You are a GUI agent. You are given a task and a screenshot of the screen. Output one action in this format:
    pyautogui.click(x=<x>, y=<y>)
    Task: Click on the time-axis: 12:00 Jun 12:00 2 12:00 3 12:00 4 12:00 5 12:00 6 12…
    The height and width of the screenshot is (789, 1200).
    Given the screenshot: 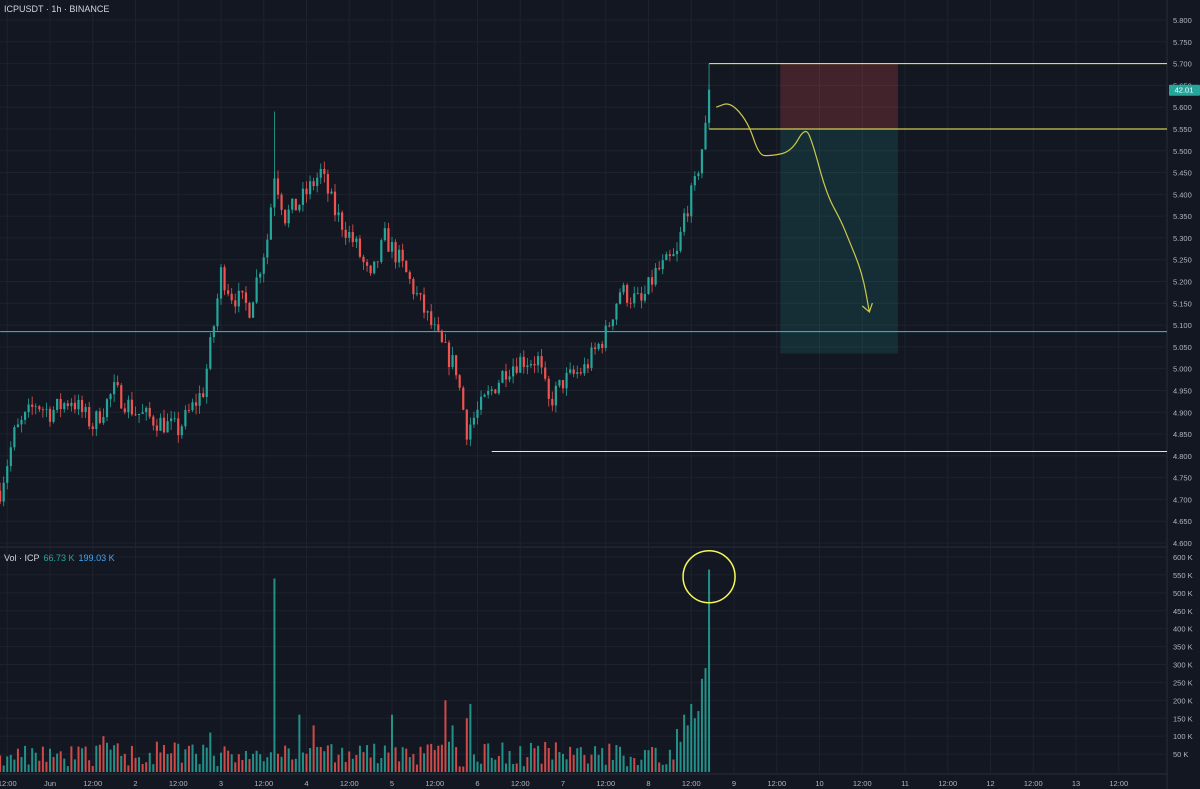 What is the action you would take?
    pyautogui.click(x=564, y=783)
    